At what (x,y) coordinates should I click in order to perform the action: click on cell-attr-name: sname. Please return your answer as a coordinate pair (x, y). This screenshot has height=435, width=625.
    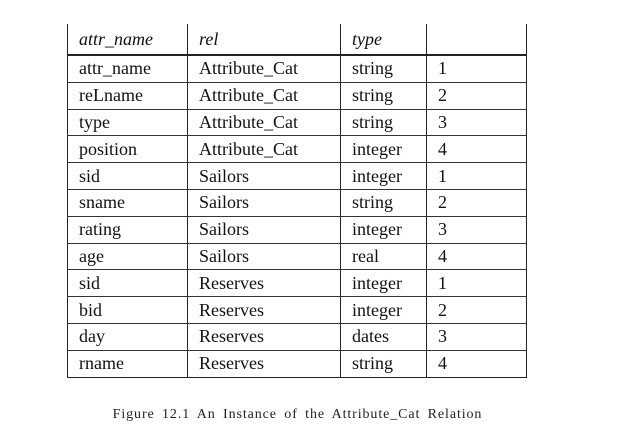
    Looking at the image, I should click on (127, 203).